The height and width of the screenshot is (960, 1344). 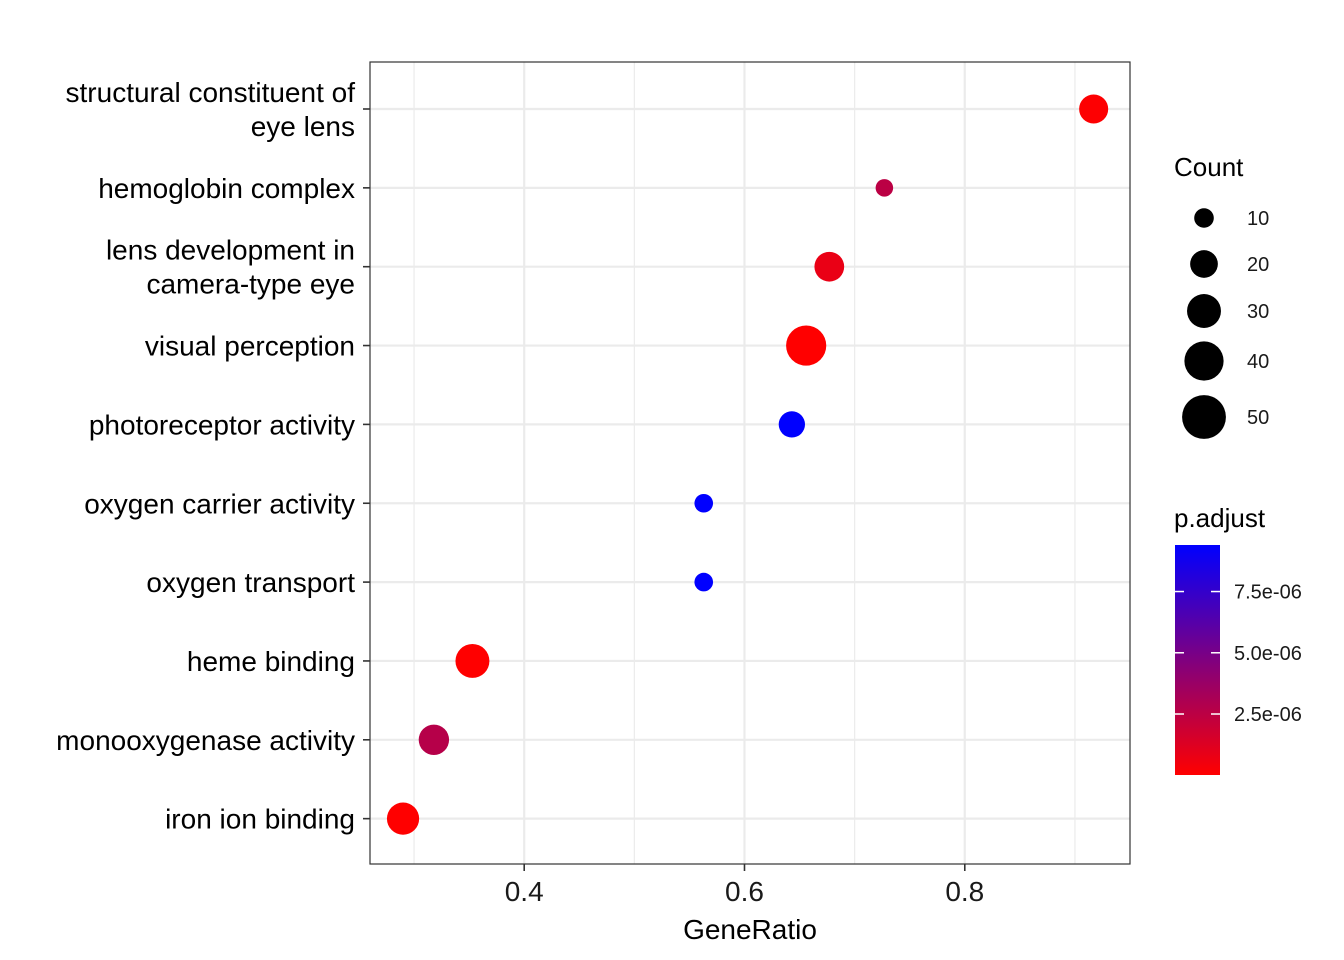 I want to click on p-adjust-colorbar, so click(x=1197, y=660).